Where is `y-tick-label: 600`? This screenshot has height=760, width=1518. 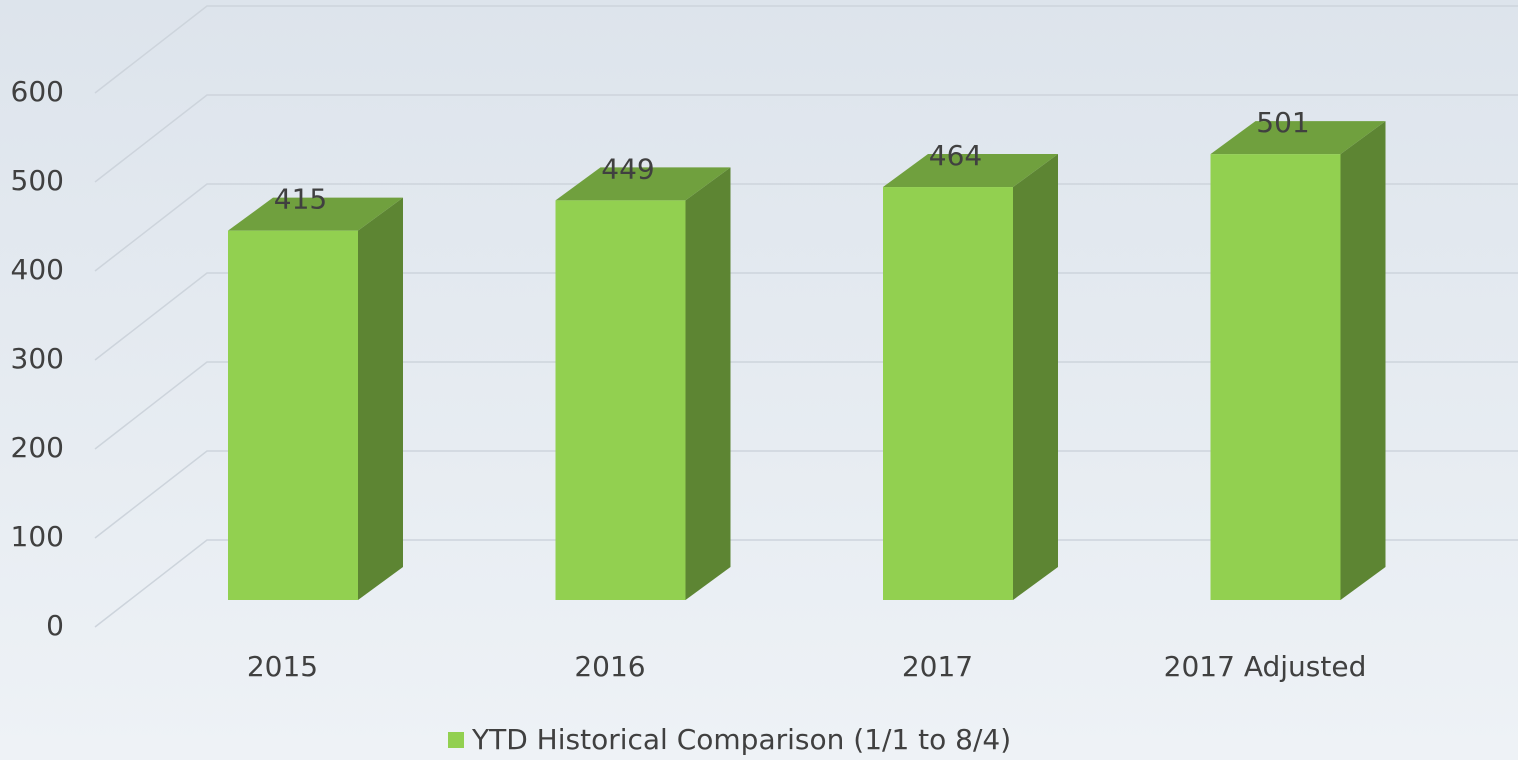
y-tick-label: 600 is located at coordinates (37, 91).